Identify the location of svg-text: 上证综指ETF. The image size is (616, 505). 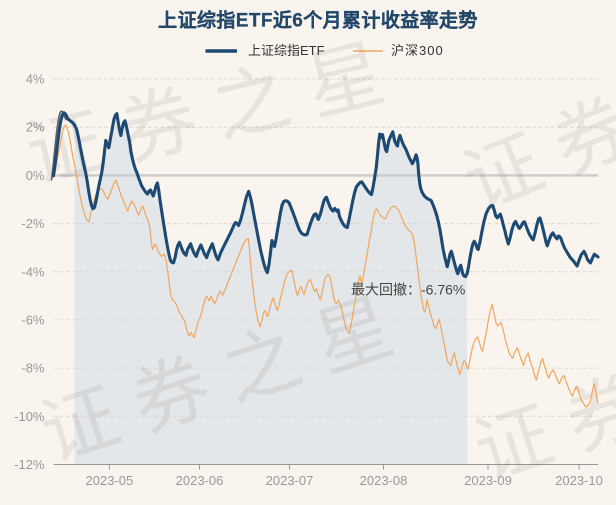
(286, 50).